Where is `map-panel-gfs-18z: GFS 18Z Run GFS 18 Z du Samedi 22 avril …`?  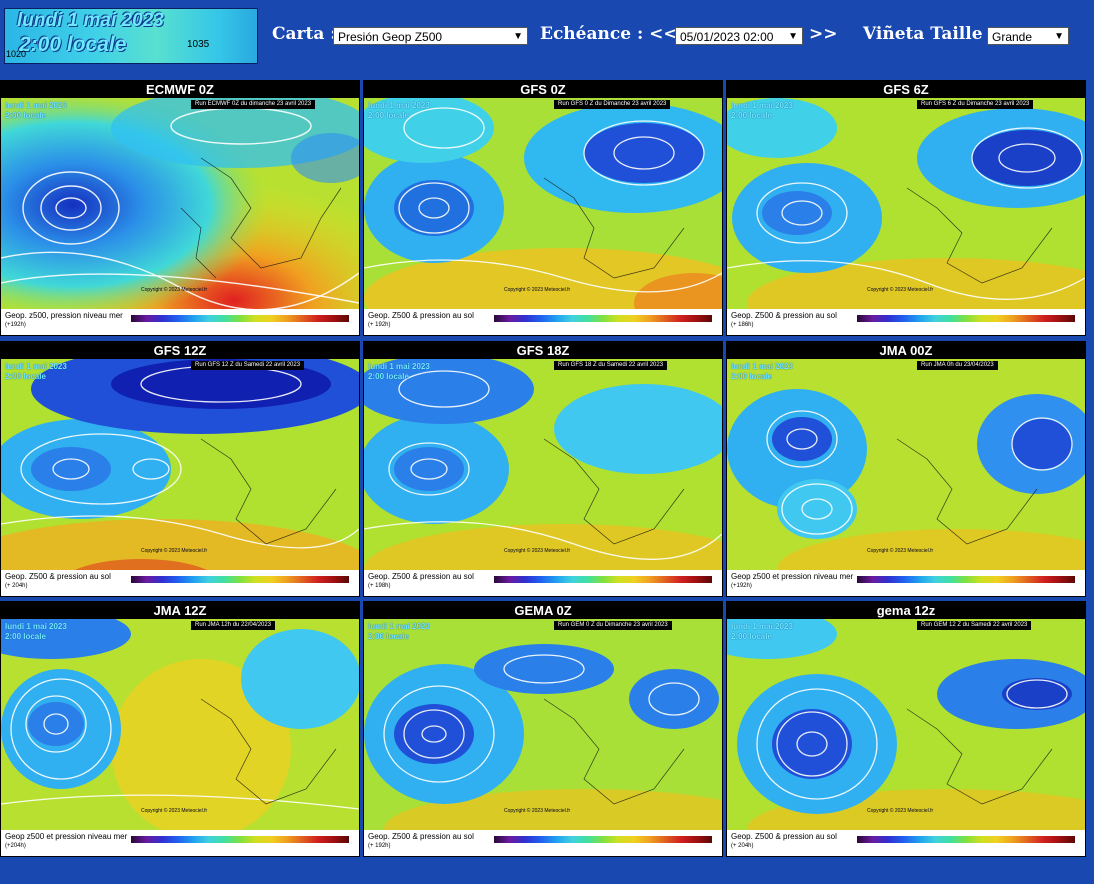 map-panel-gfs-18z: GFS 18Z Run GFS 18 Z du Samedi 22 avril … is located at coordinates (543, 469).